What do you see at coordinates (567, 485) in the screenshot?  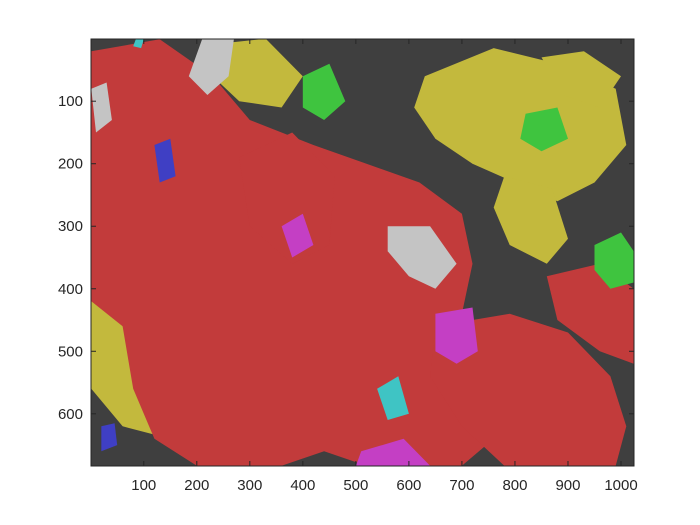 I see `x-tick-label: 900` at bounding box center [567, 485].